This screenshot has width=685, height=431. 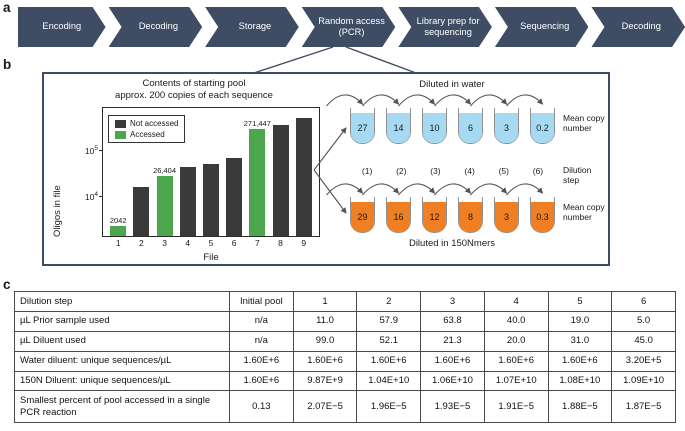 What do you see at coordinates (643, 301) in the screenshot?
I see `table-cell: 6` at bounding box center [643, 301].